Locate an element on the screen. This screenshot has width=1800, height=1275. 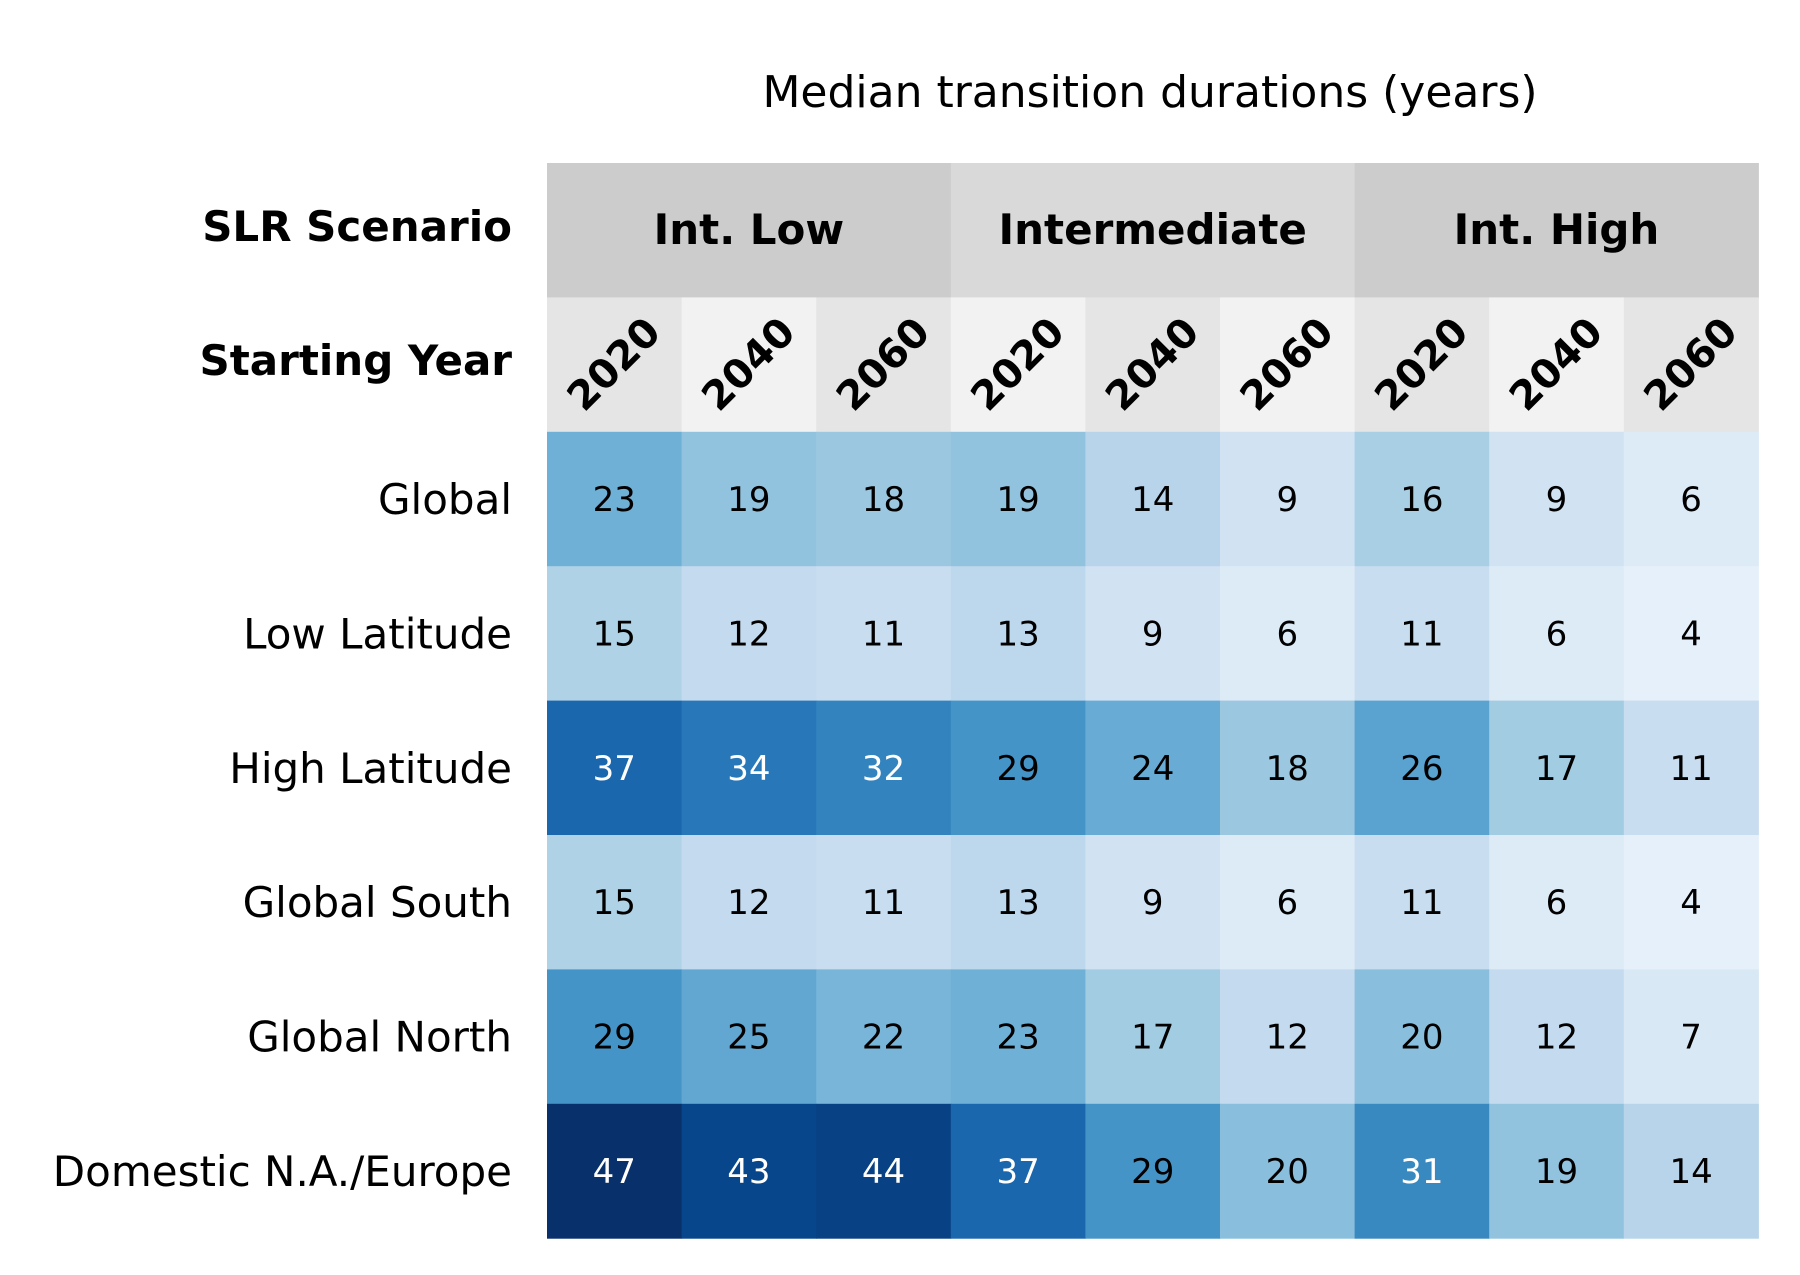
cell-value: 22 is located at coordinates (883, 1038).